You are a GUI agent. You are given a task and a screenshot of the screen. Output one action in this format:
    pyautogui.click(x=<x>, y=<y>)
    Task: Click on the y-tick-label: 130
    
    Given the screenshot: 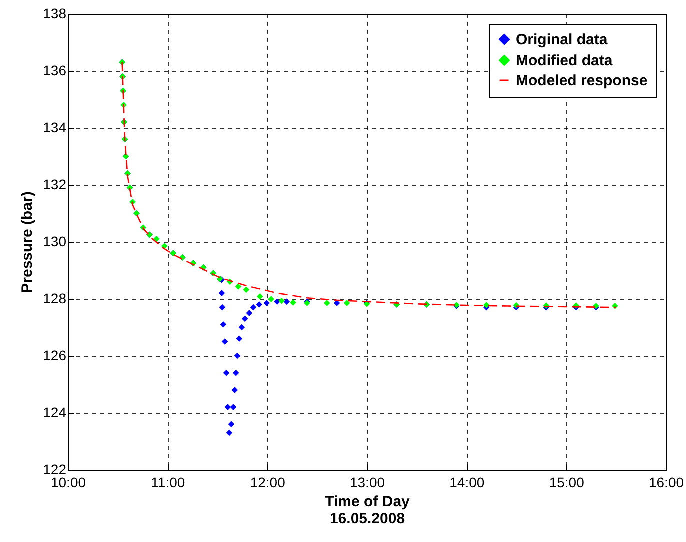 What is the action you would take?
    pyautogui.click(x=55, y=242)
    